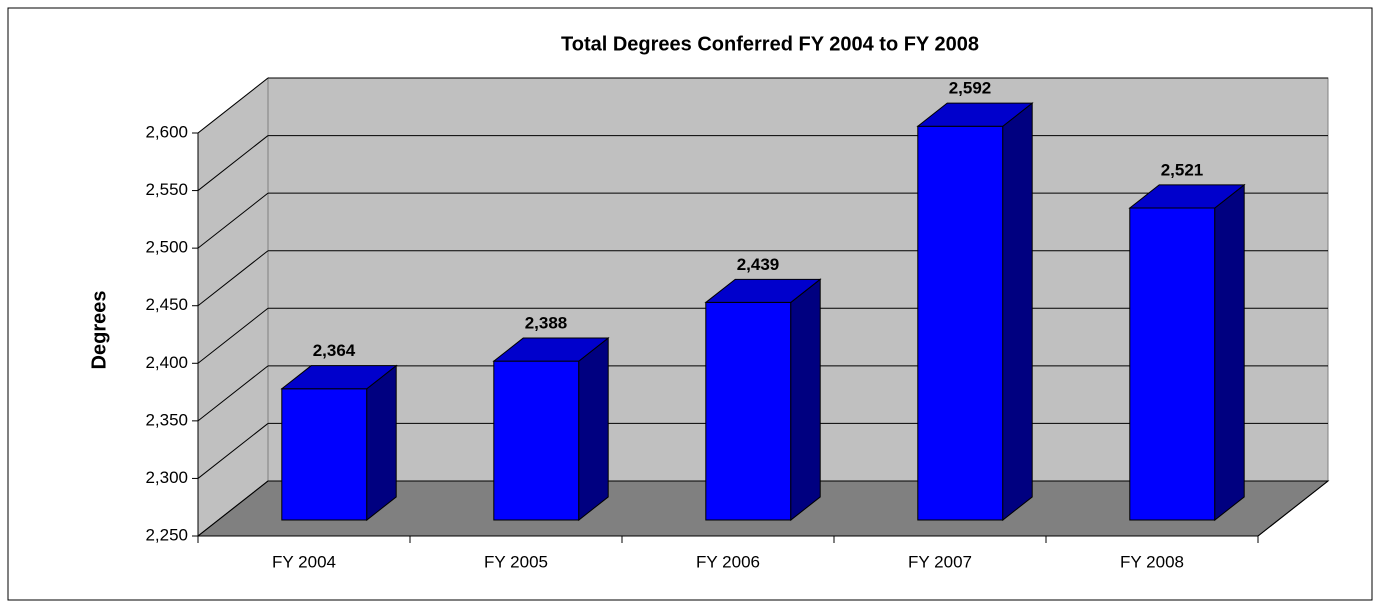 This screenshot has width=1380, height=613. What do you see at coordinates (166, 247) in the screenshot?
I see `y-tick-label: 2,500` at bounding box center [166, 247].